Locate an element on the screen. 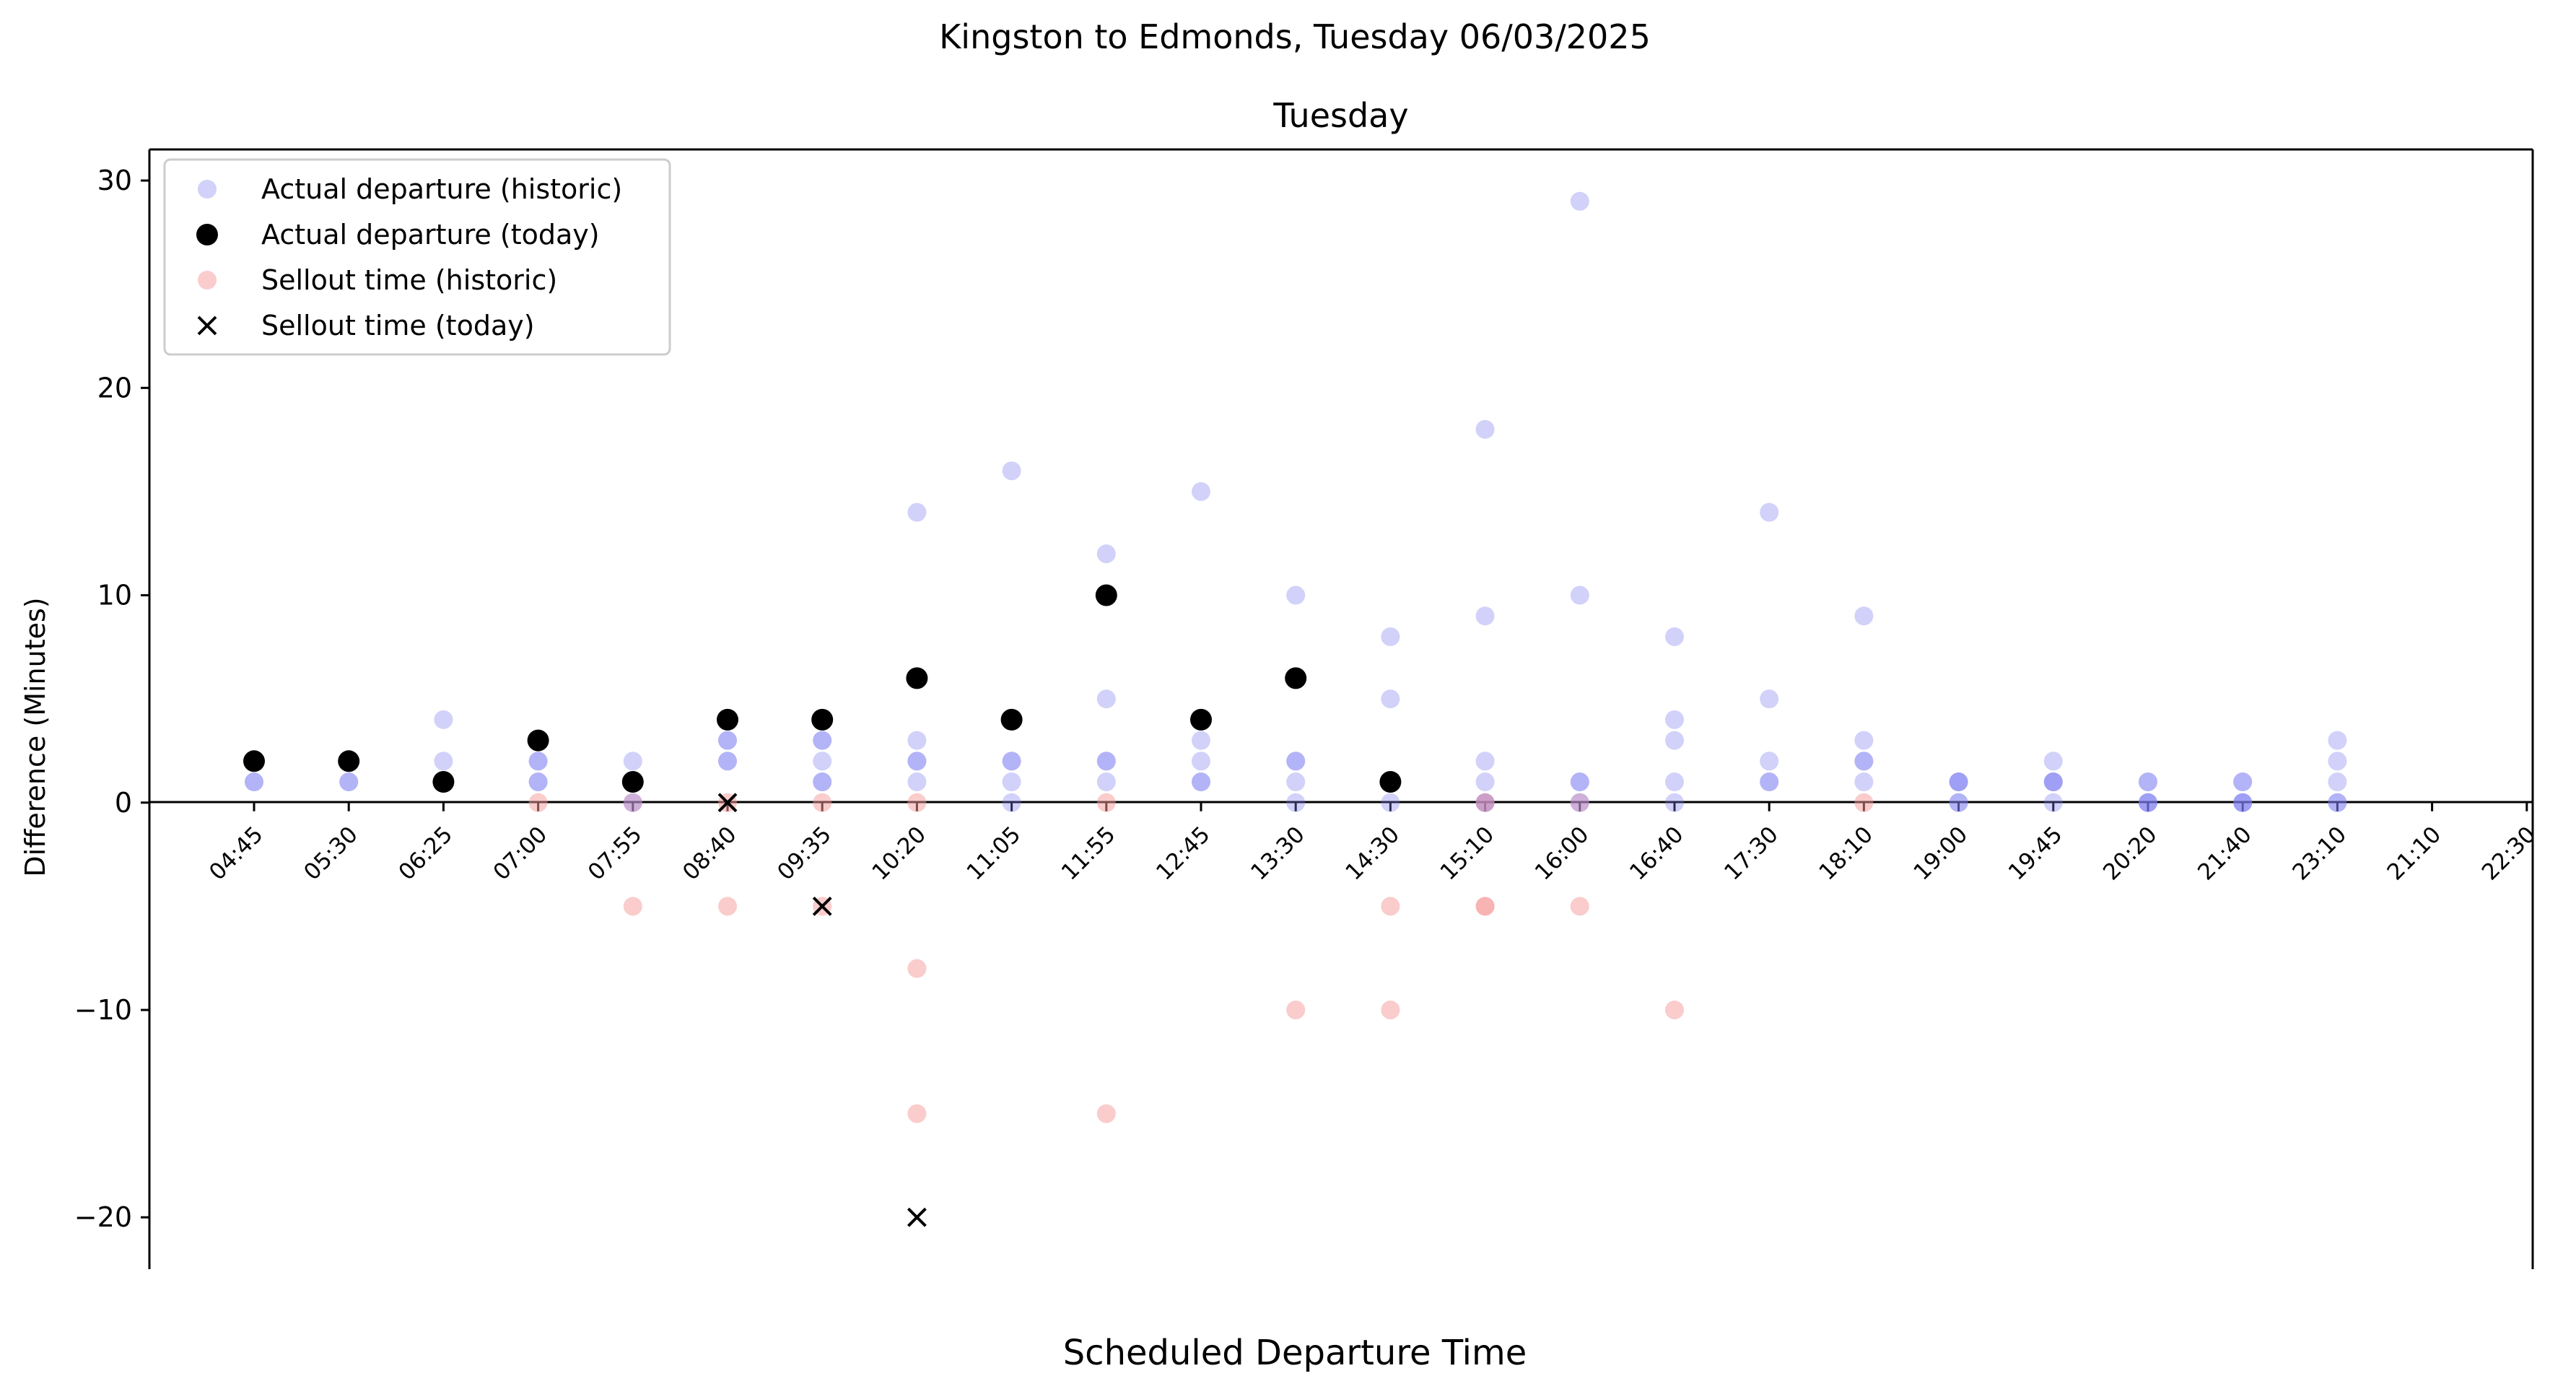 Image resolution: width=2576 pixels, height=1389 pixels. x-tick-label: 07:00 is located at coordinates (521, 854).